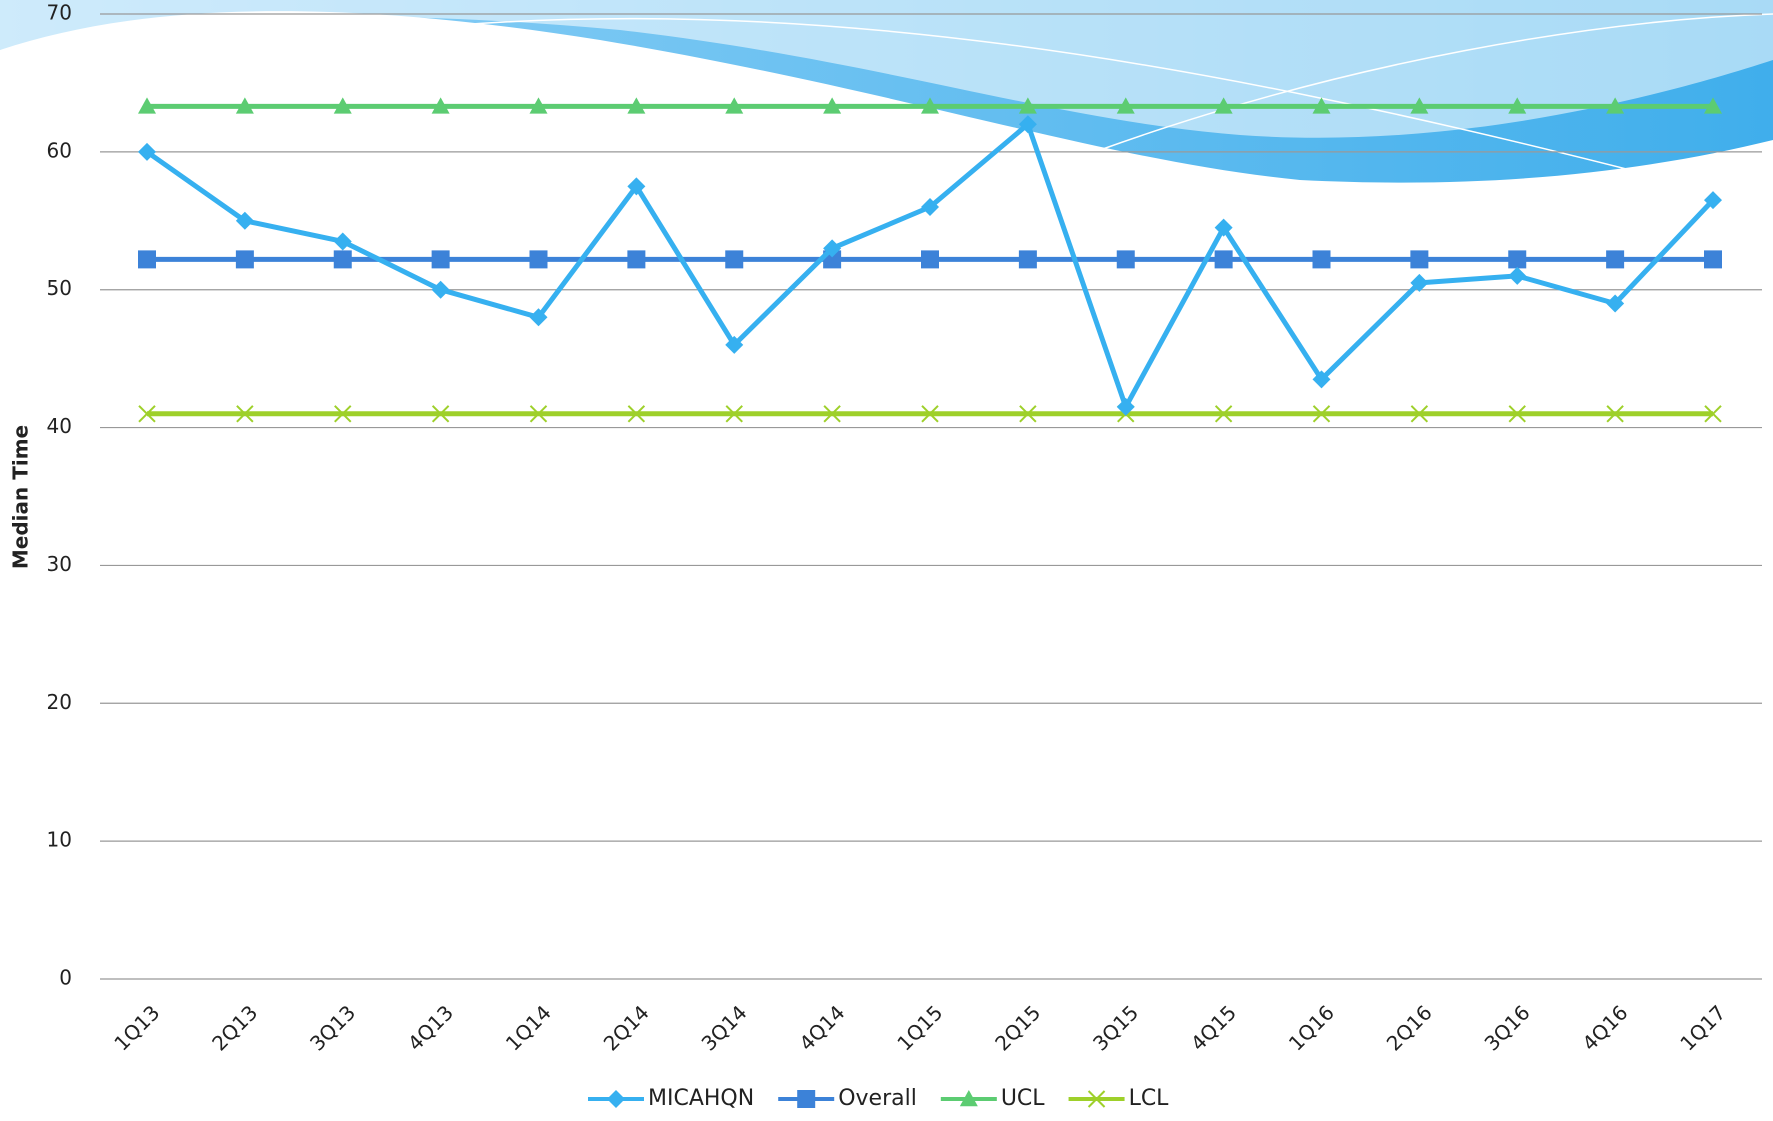 The width and height of the screenshot is (1773, 1121). I want to click on legend-label: UCL, so click(1023, 1098).